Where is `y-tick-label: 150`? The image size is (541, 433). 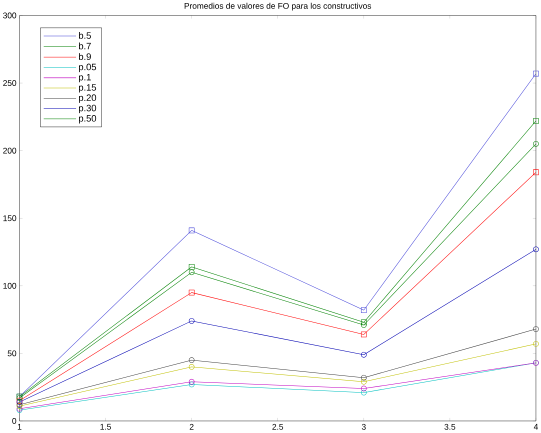
y-tick-label: 150 is located at coordinates (9, 219).